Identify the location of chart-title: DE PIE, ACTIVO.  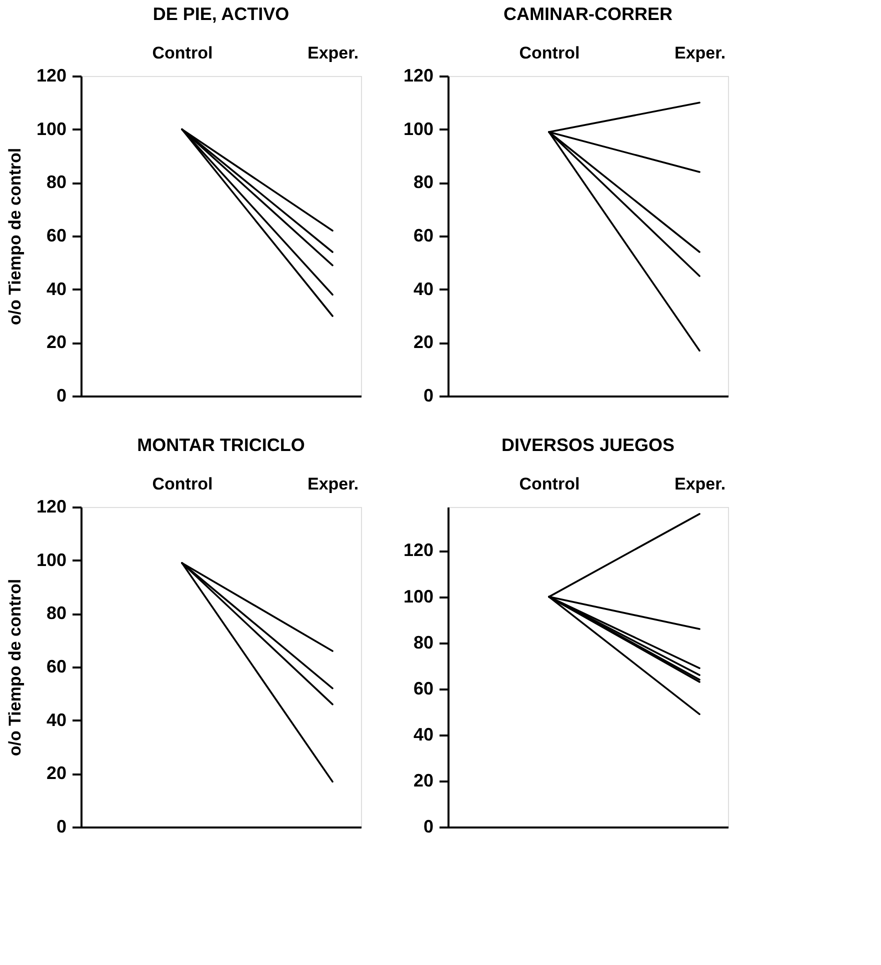
(221, 14).